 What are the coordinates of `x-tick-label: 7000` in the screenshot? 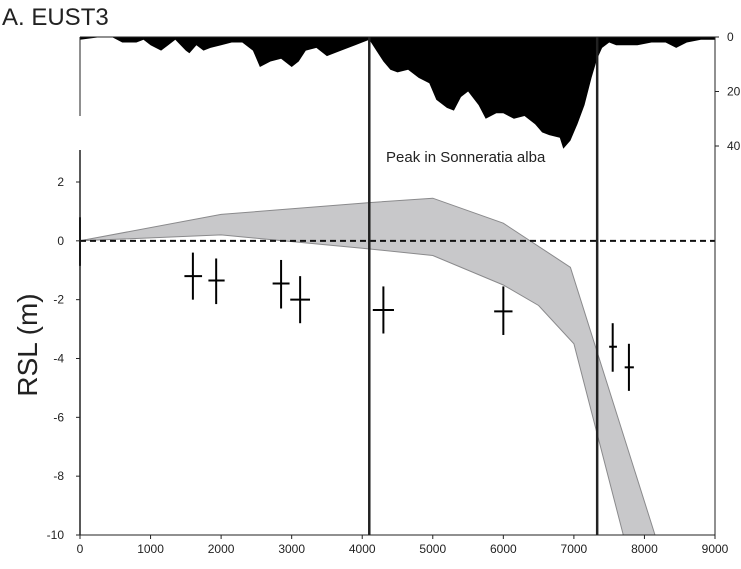 It's located at (574, 549).